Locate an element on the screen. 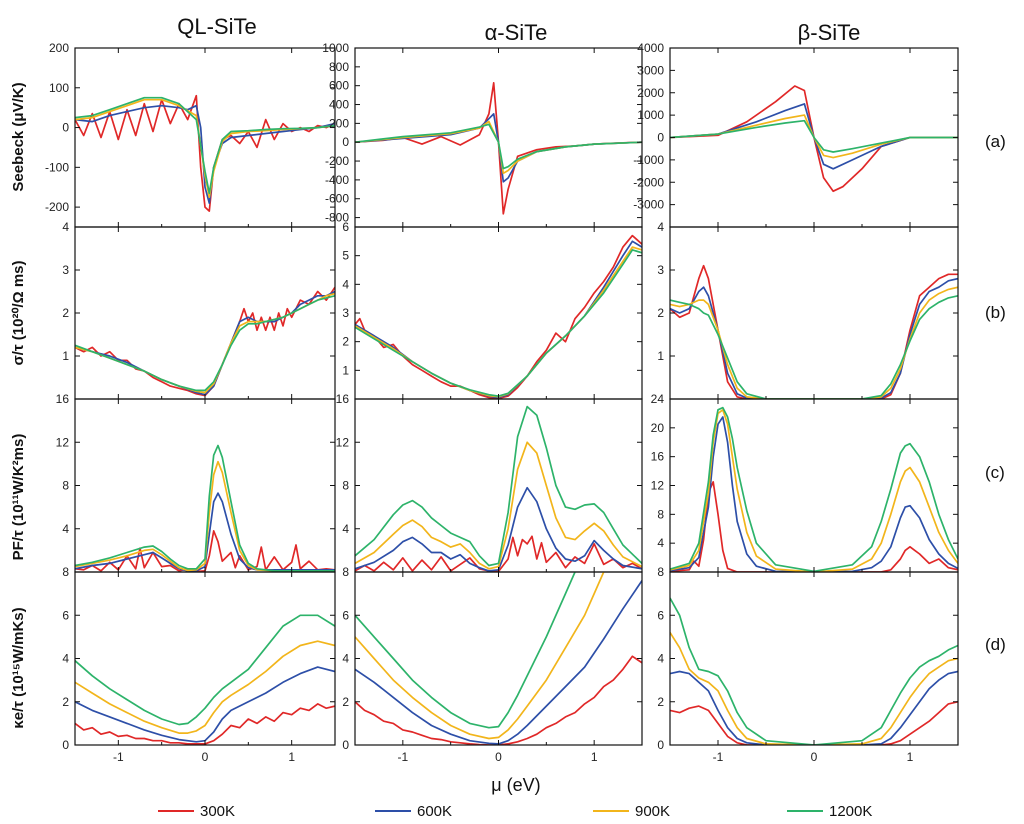 This screenshot has height=824, width=1024. panel-r2-c1: 4 8 12 16 is located at coordinates (489, 482).